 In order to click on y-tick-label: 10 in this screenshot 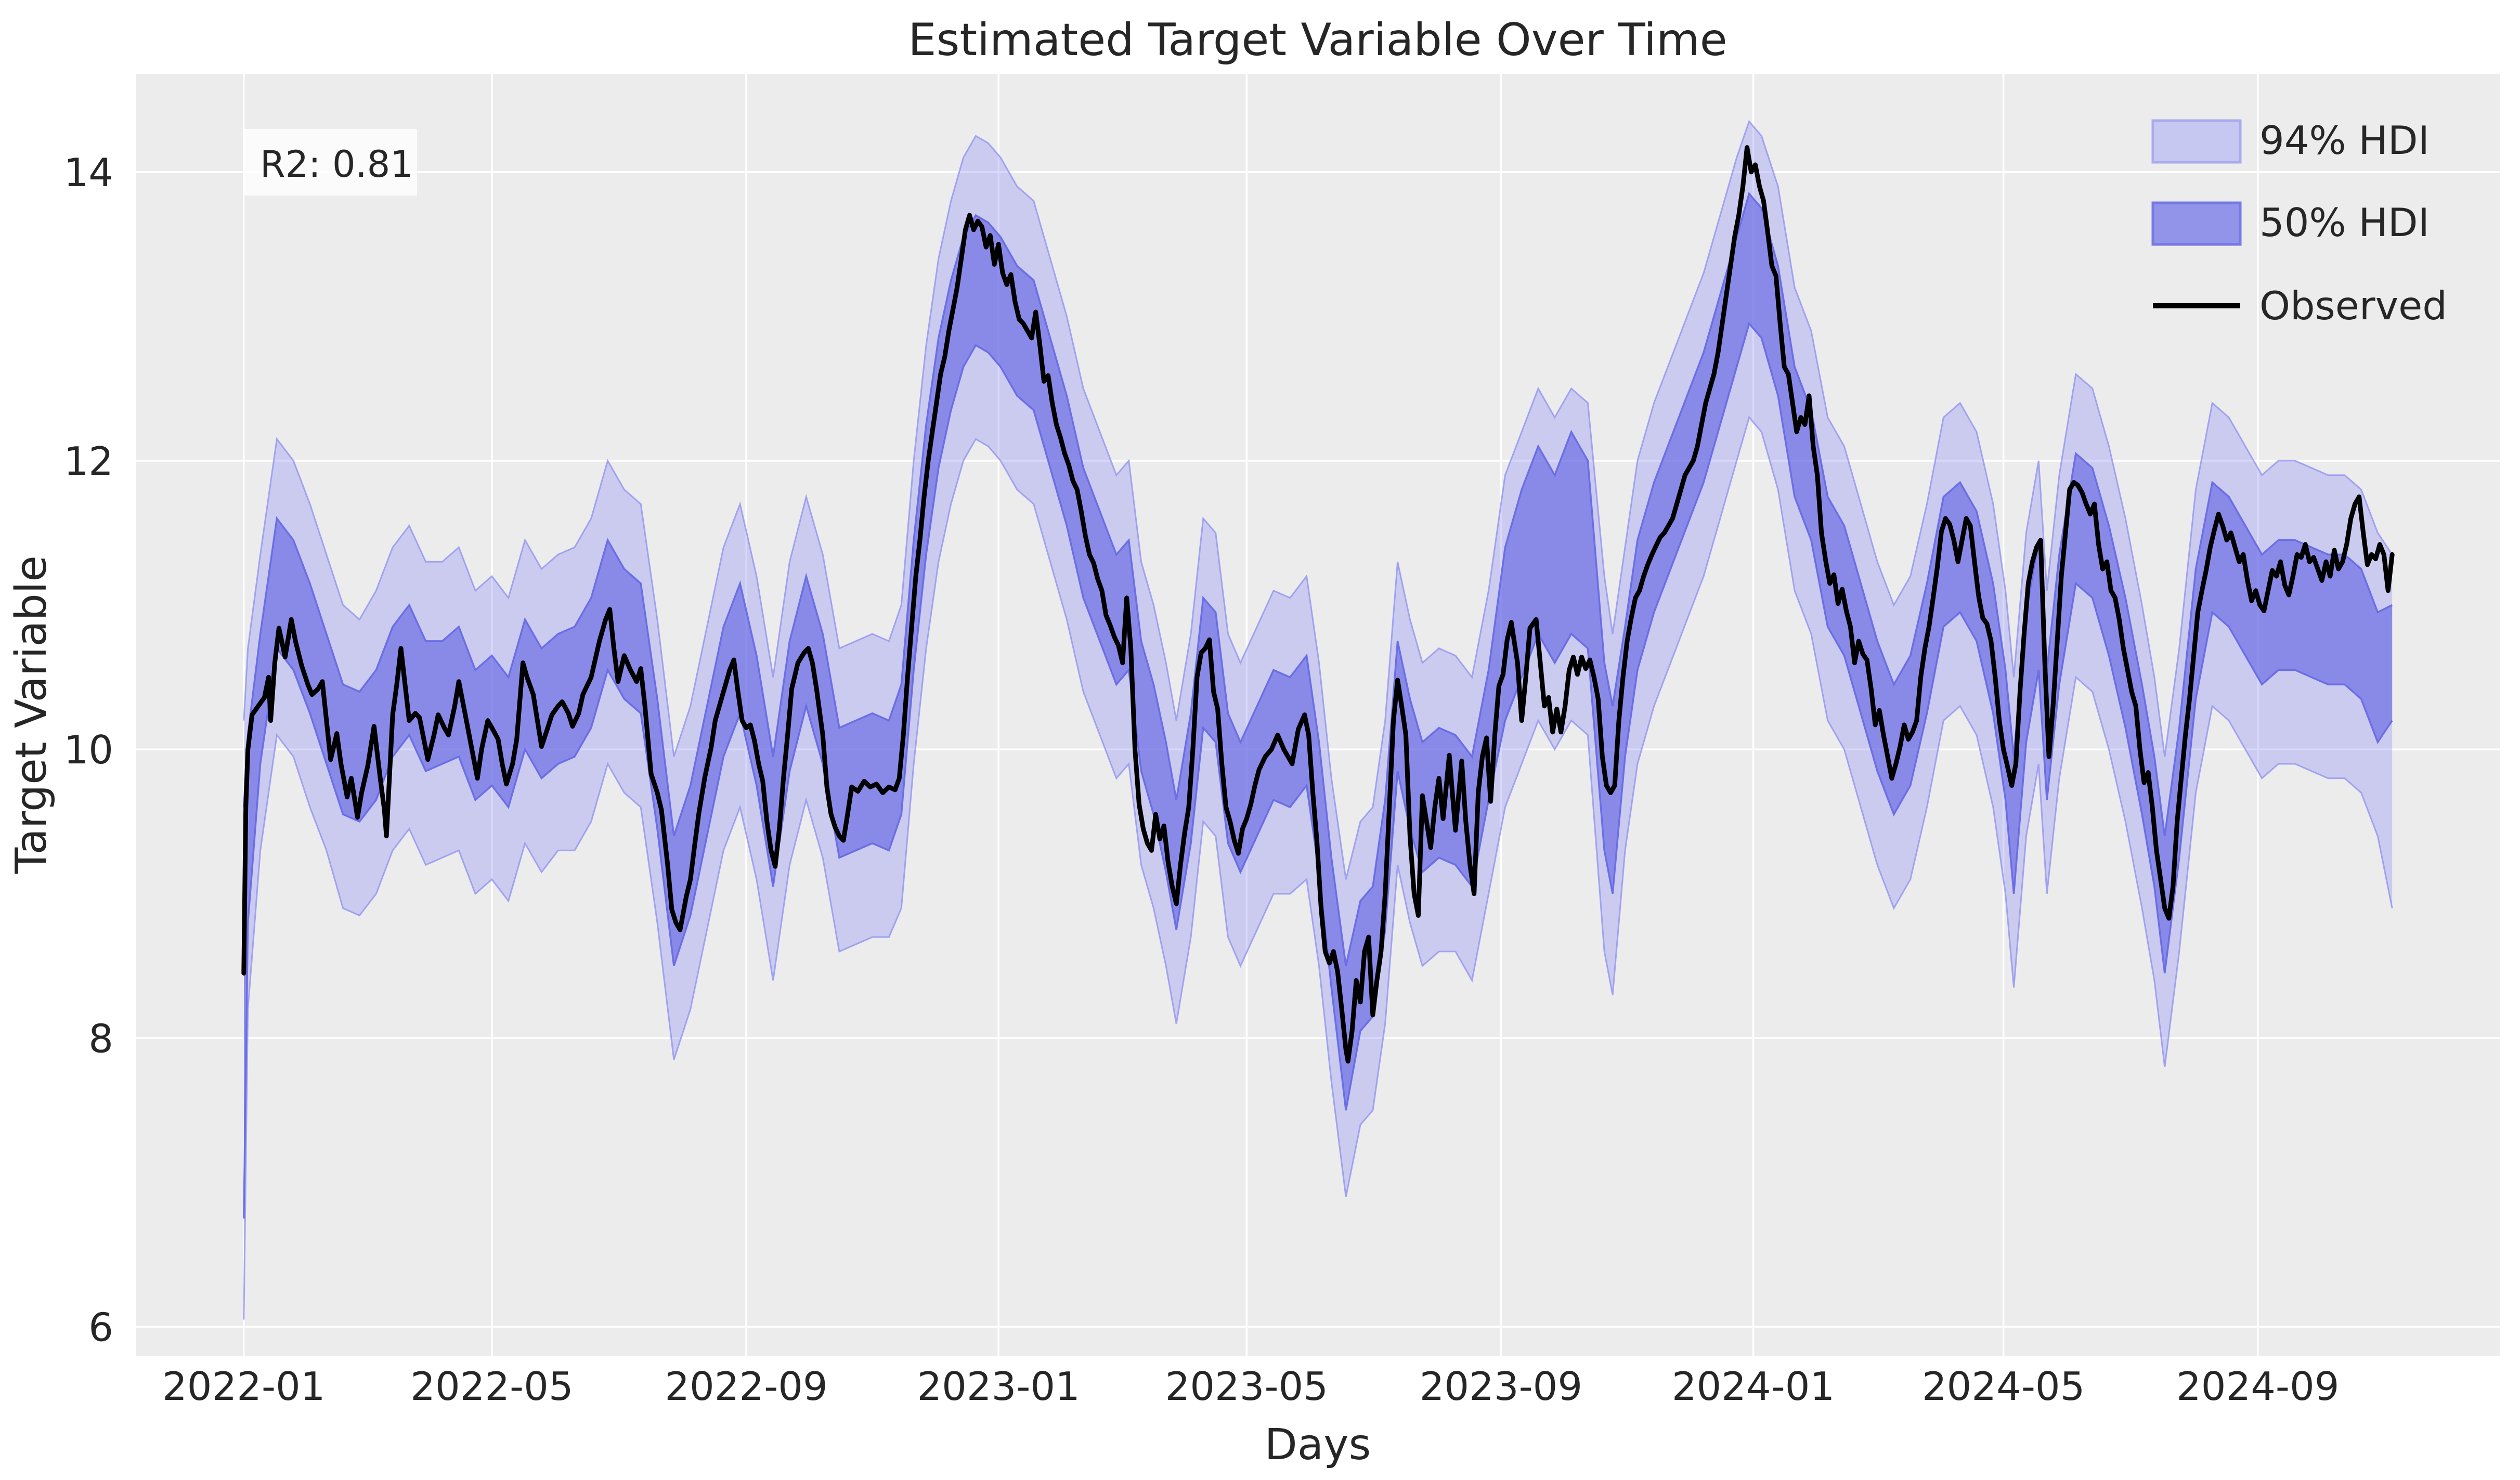, I will do `click(88, 750)`.